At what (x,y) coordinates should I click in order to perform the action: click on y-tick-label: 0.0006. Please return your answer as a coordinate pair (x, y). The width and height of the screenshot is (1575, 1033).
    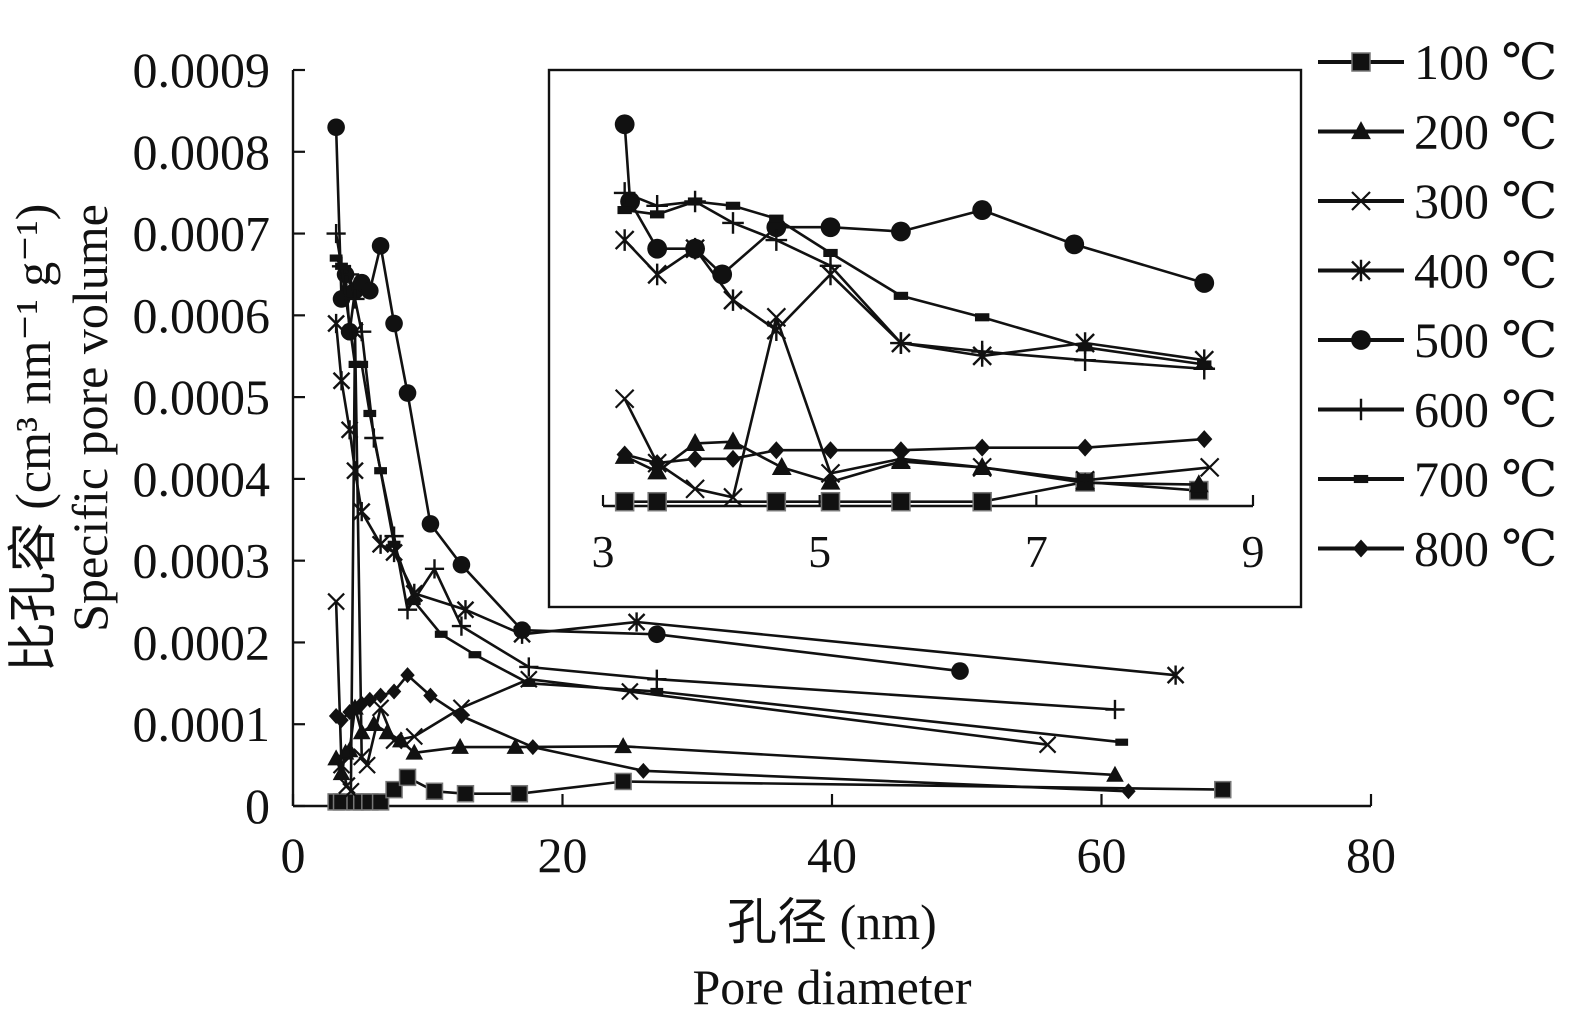
    Looking at the image, I should click on (202, 315).